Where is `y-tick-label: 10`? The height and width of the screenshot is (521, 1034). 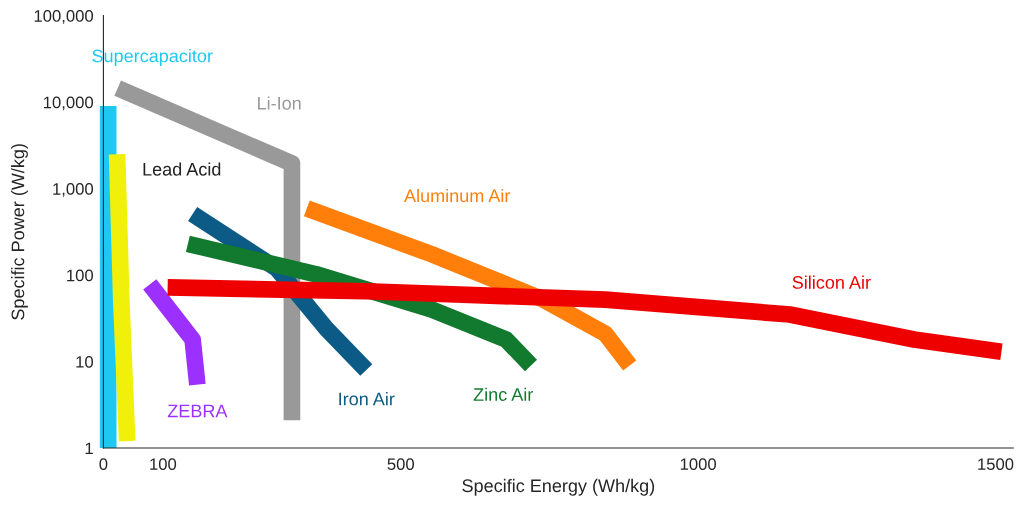
y-tick-label: 10 is located at coordinates (85, 361).